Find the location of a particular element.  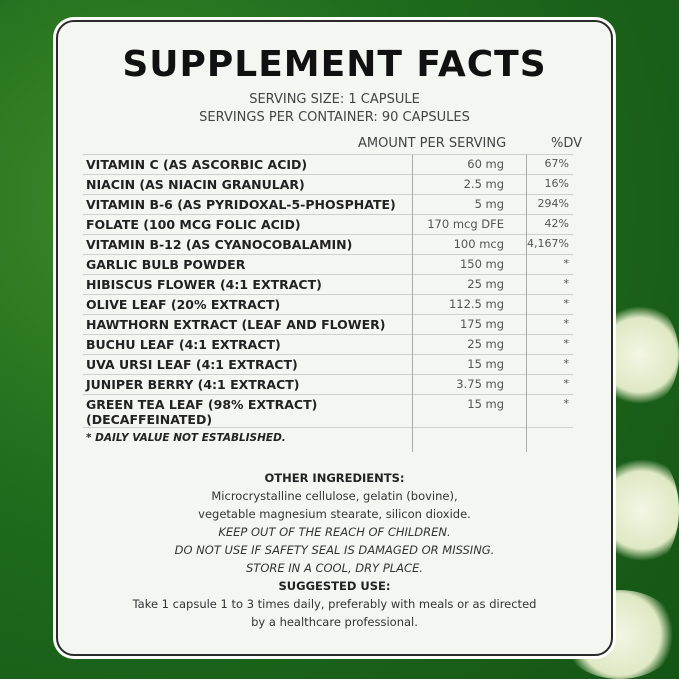

amount: 112.5 mg is located at coordinates (469, 304).